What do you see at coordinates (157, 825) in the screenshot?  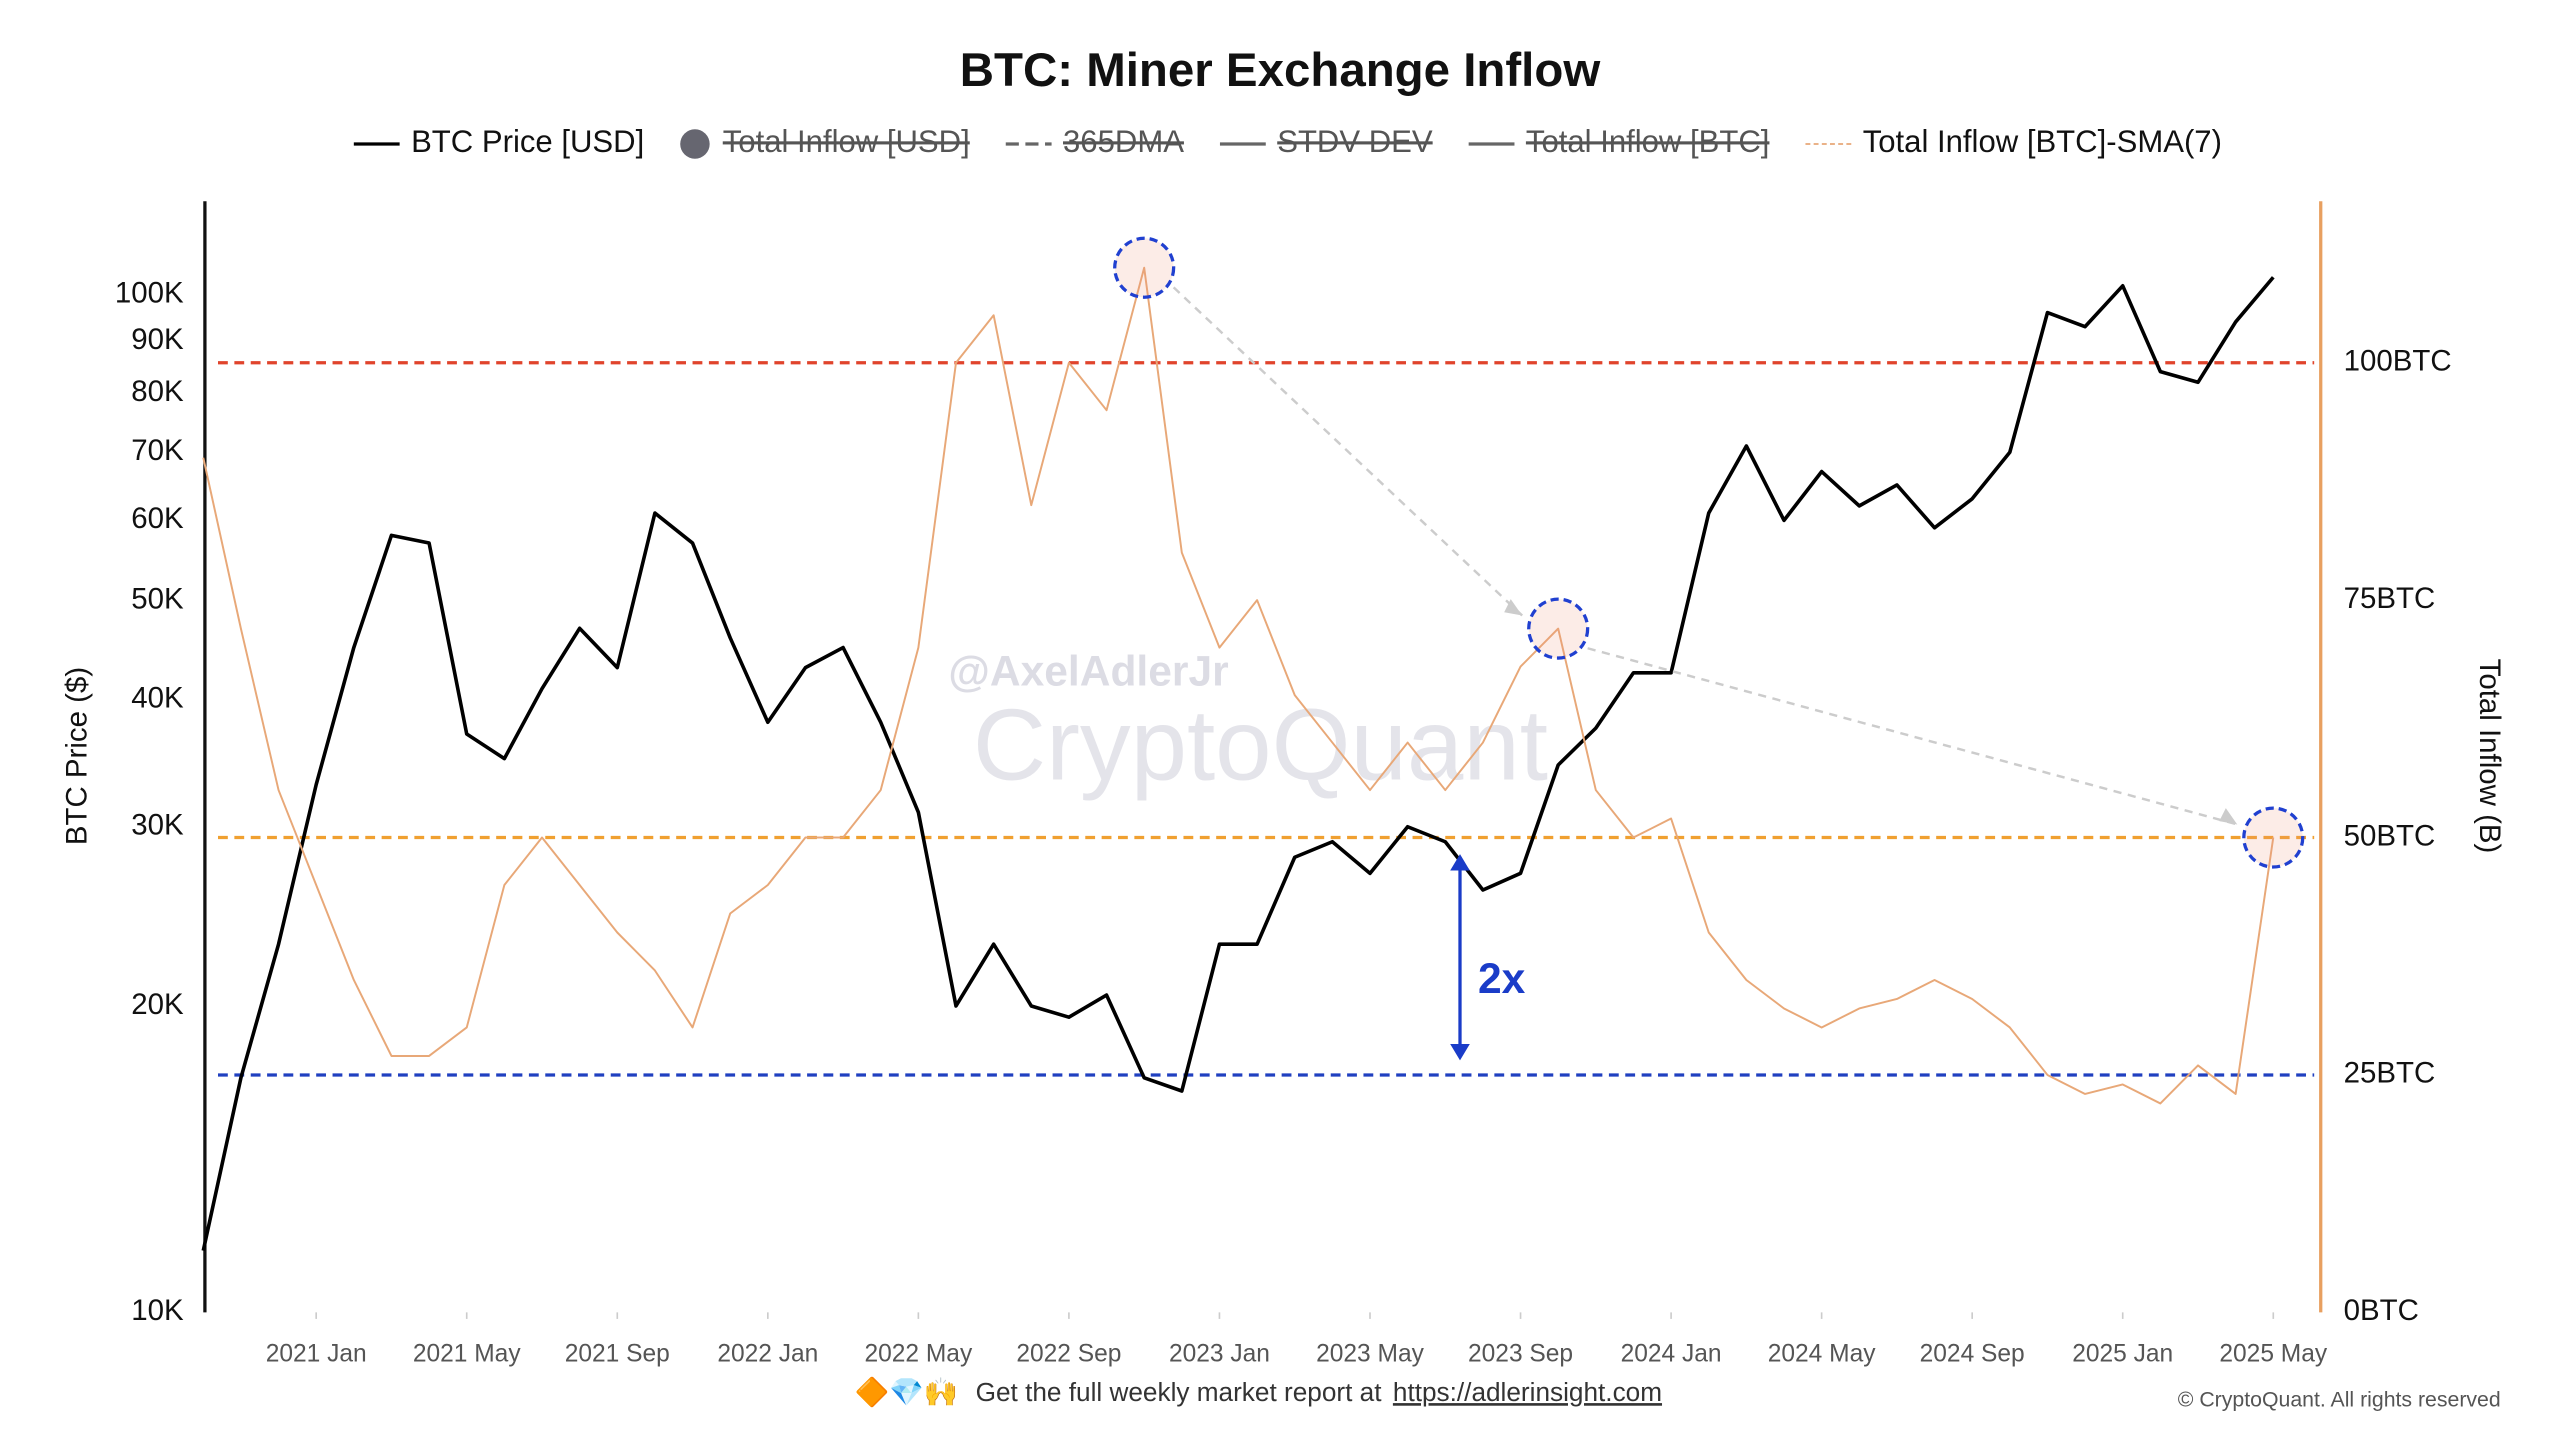 I see `y-tick-label: 30K` at bounding box center [157, 825].